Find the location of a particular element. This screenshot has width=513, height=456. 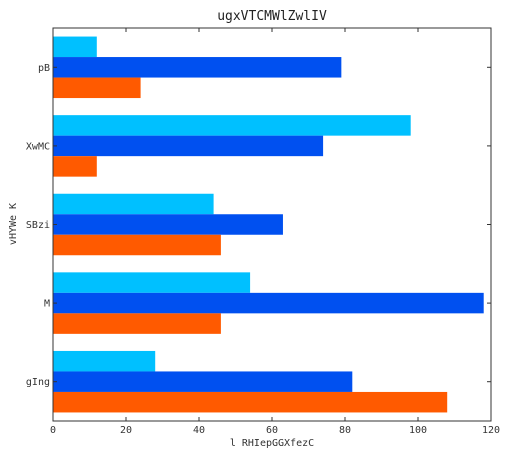

x-tick-label: 20 is located at coordinates (126, 430).